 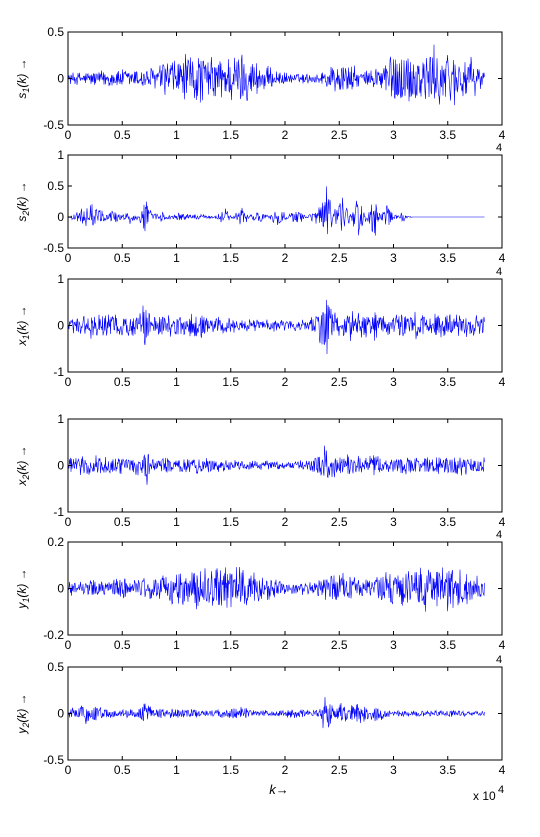 I want to click on x-axis-scale: x 10, so click(x=484, y=796).